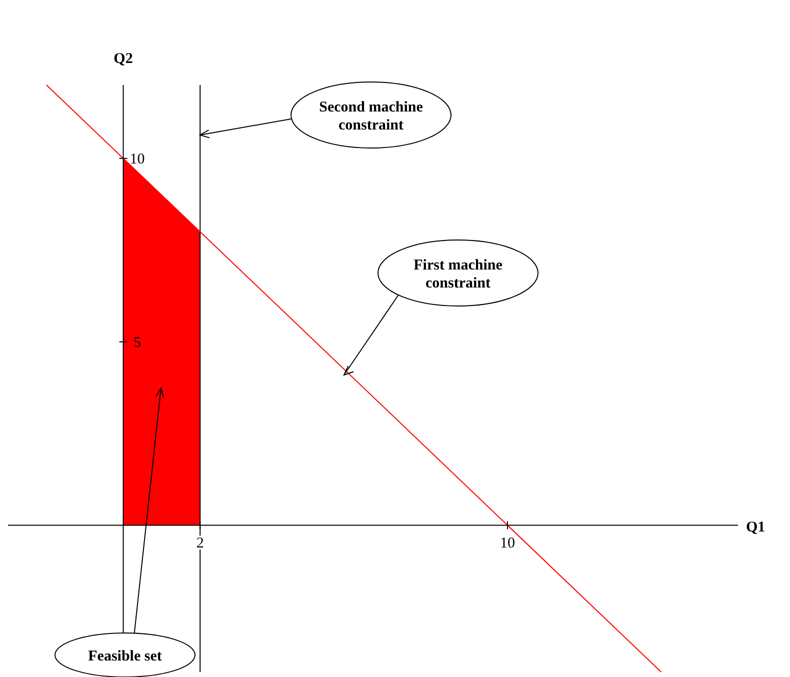  What do you see at coordinates (123, 59) in the screenshot?
I see `y-axis-title: Q2` at bounding box center [123, 59].